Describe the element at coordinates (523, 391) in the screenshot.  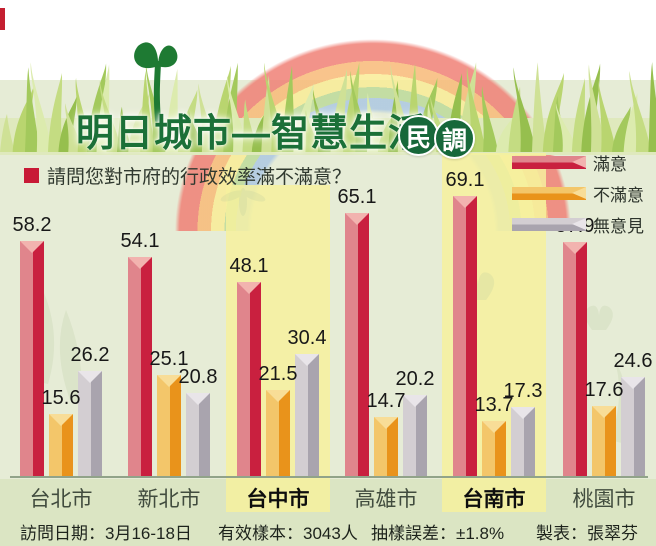
I see `value-label-台南市-無意見: 17.3` at that location.